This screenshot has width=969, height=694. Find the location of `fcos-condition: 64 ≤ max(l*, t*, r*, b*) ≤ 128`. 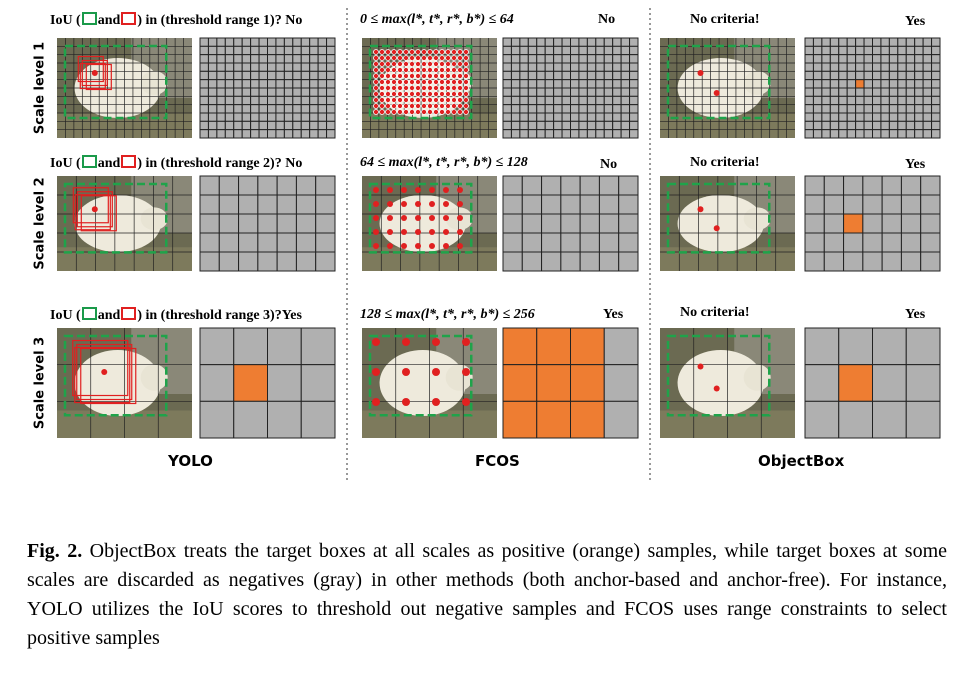

fcos-condition: 64 ≤ max(l*, t*, r*, b*) ≤ 128 is located at coordinates (444, 162).